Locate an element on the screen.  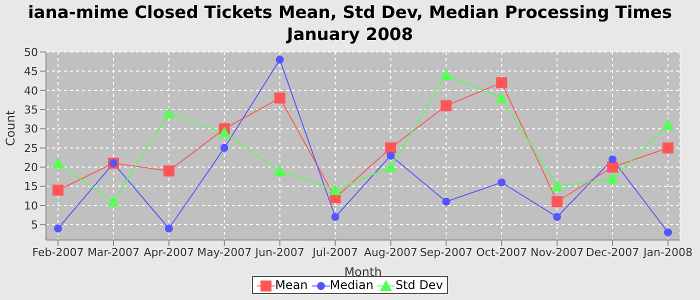
y-tick-label: 5 is located at coordinates (34, 225).